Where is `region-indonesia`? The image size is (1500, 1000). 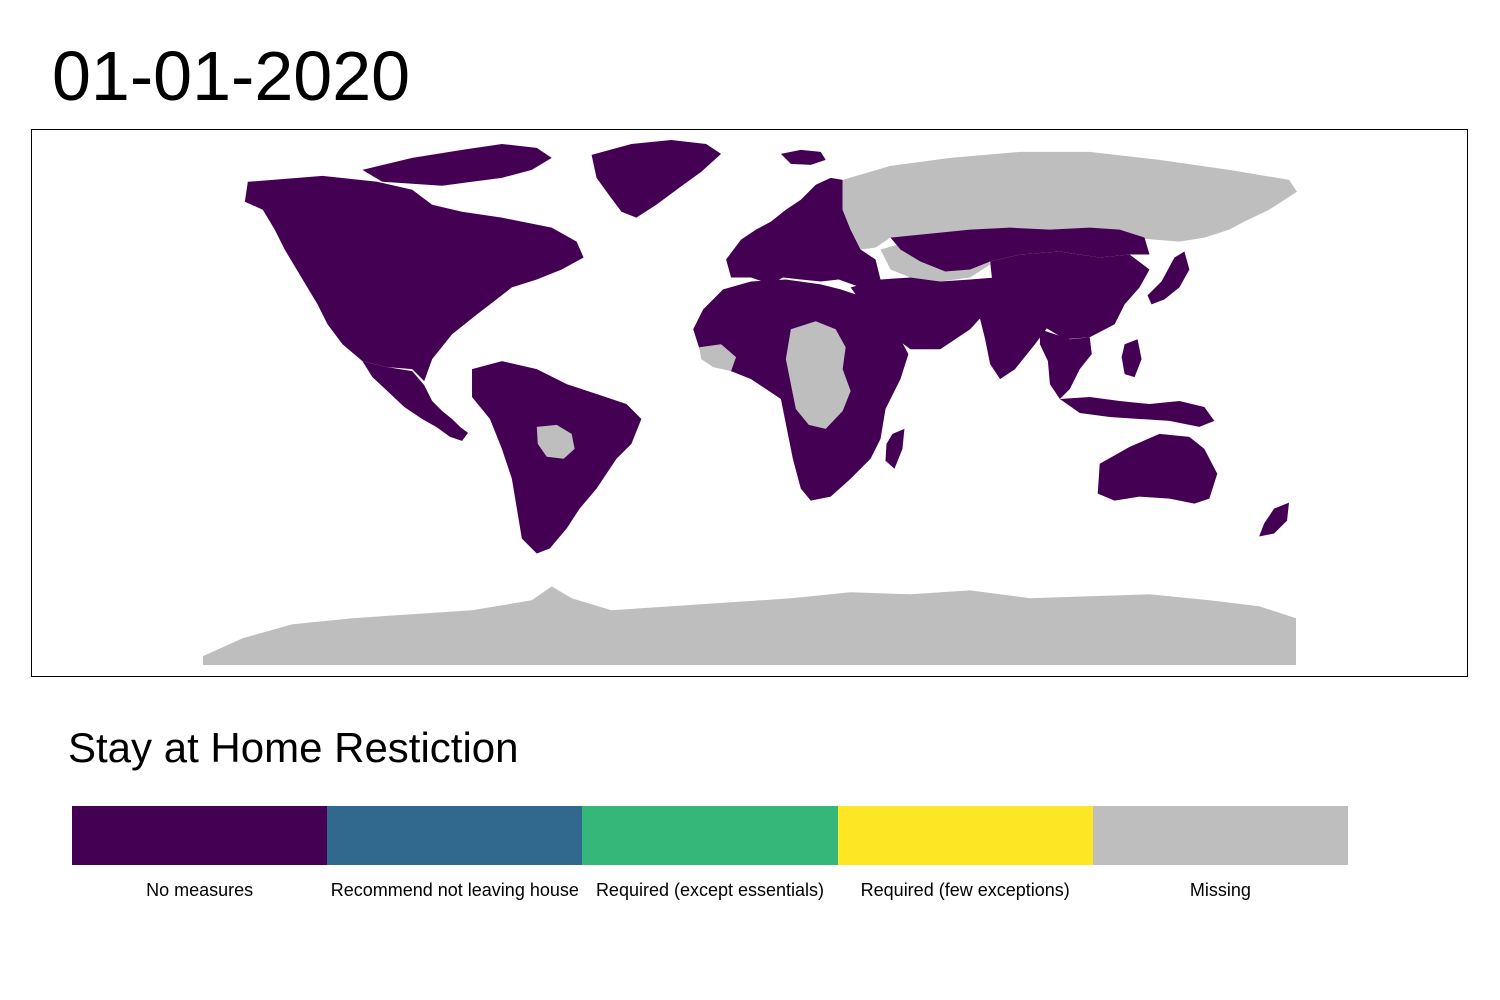 region-indonesia is located at coordinates (1137, 412).